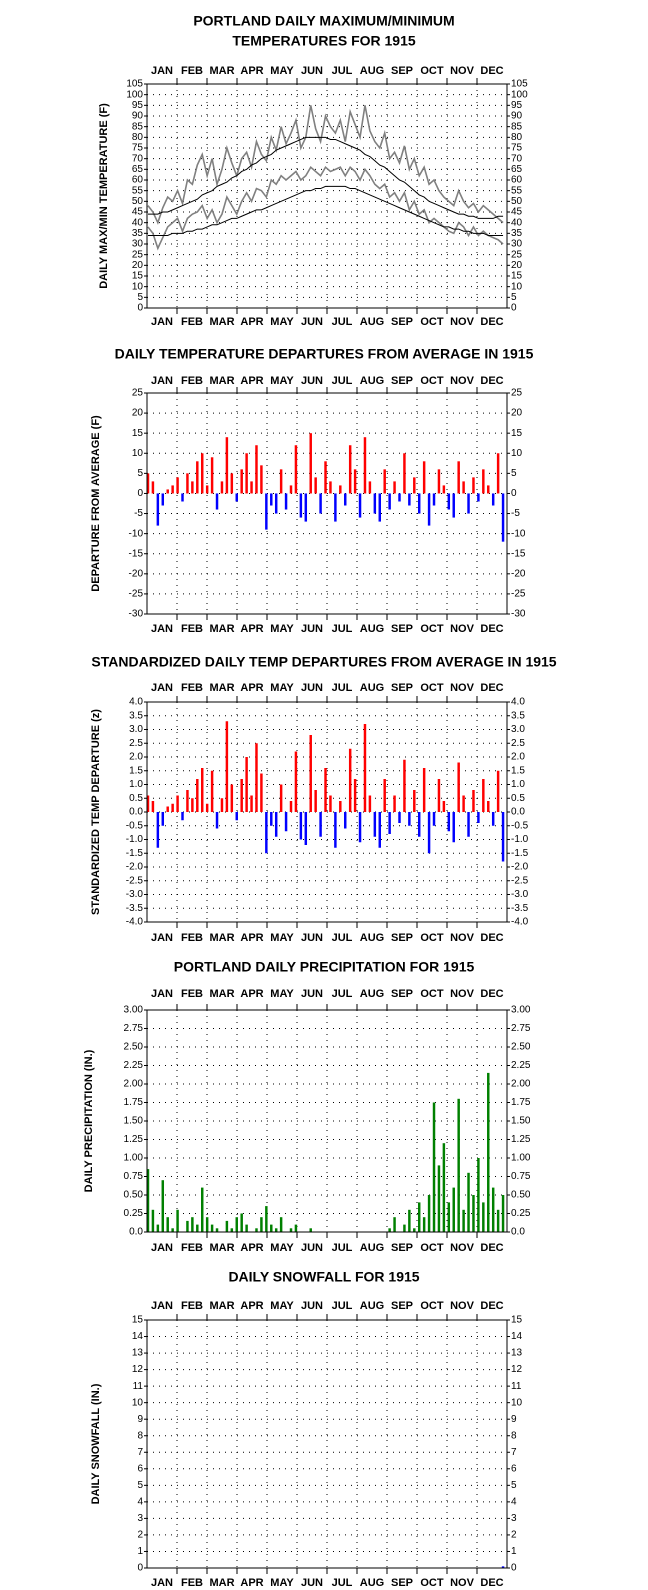 The image size is (648, 1590). Describe the element at coordinates (342, 938) in the screenshot. I see `month-label: JUL` at that location.